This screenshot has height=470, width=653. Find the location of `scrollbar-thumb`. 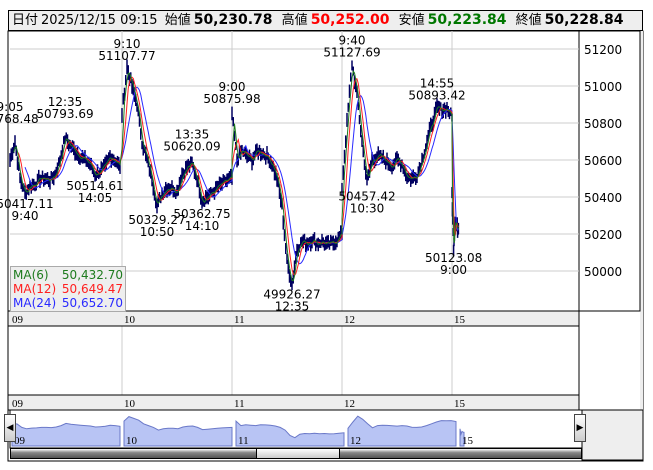

scrollbar-thumb is located at coordinates (298, 453).